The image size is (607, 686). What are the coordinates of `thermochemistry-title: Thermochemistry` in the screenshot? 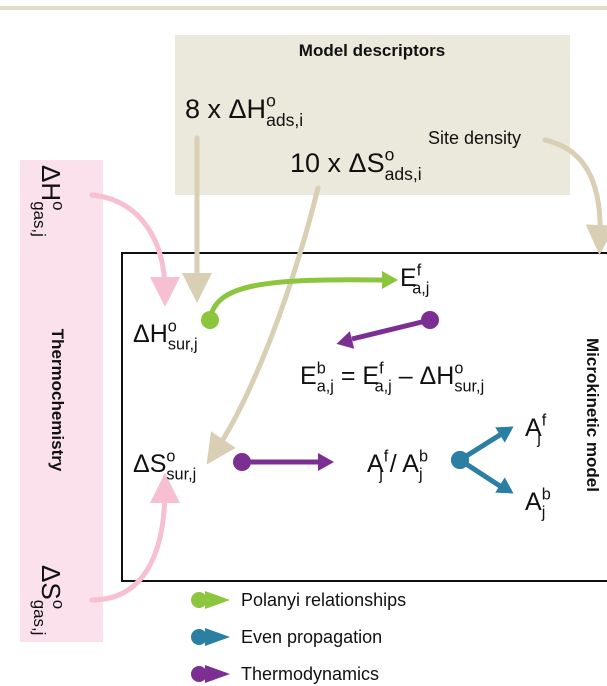 It's located at (57, 400).